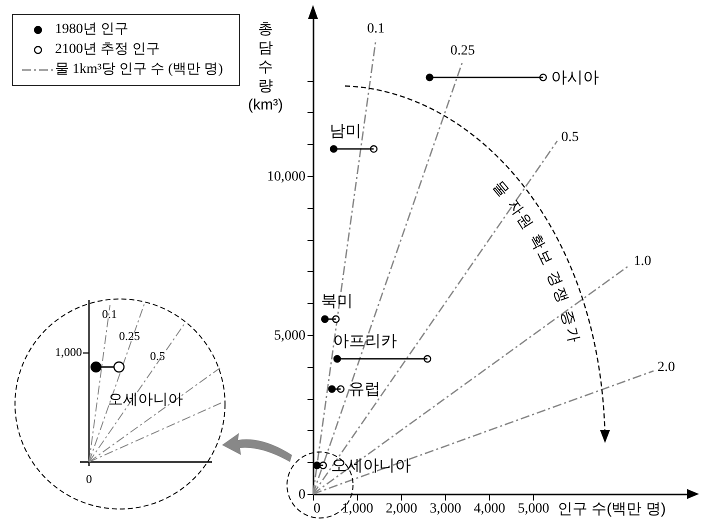 Image resolution: width=702 pixels, height=528 pixels. Describe the element at coordinates (364, 389) in the screenshot. I see `annotation: 유럽` at that location.